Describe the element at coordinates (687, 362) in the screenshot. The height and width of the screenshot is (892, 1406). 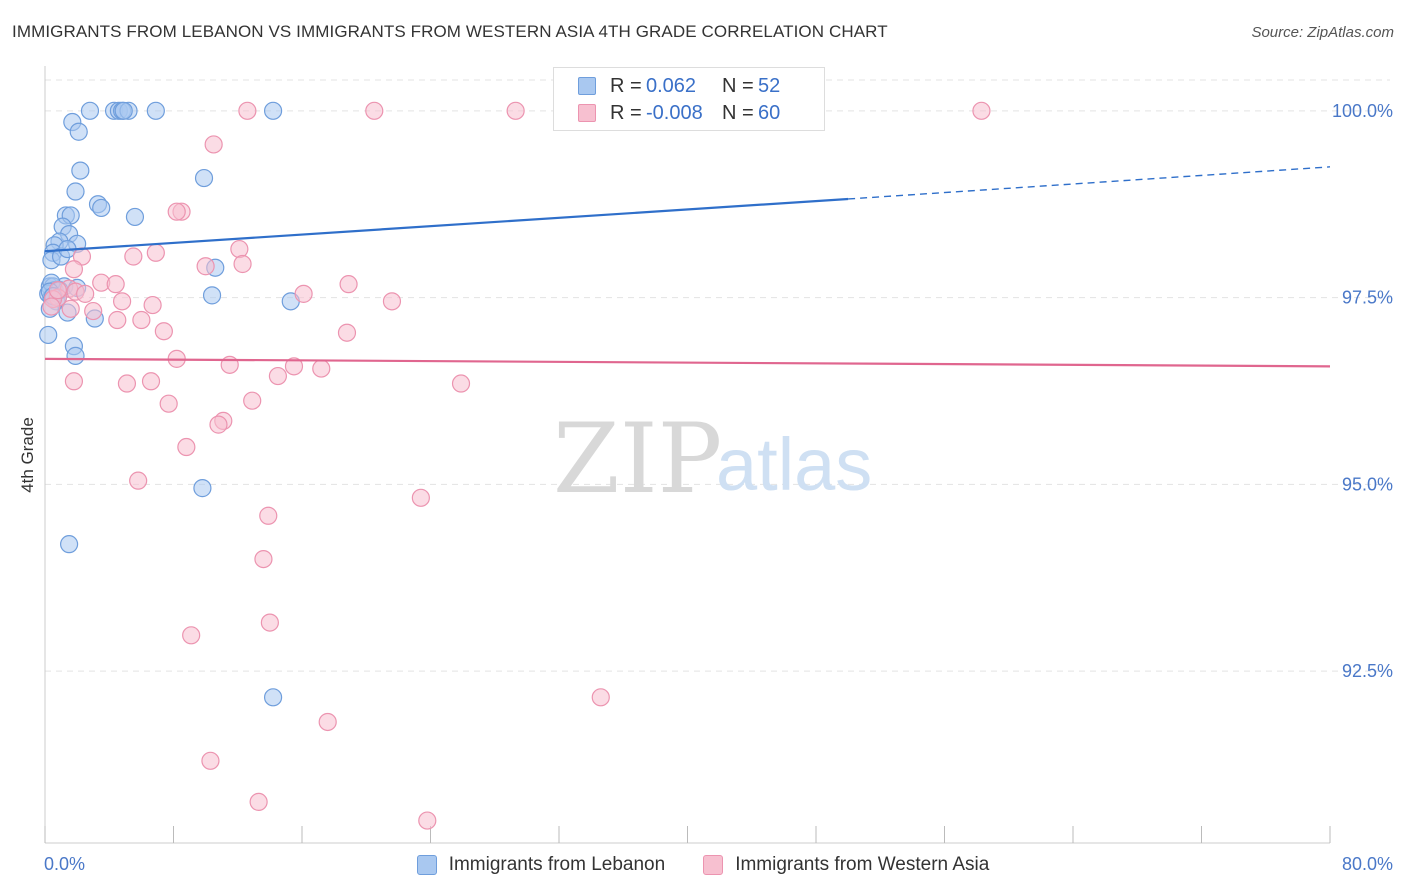
I see `trend-line-western-asia` at that location.